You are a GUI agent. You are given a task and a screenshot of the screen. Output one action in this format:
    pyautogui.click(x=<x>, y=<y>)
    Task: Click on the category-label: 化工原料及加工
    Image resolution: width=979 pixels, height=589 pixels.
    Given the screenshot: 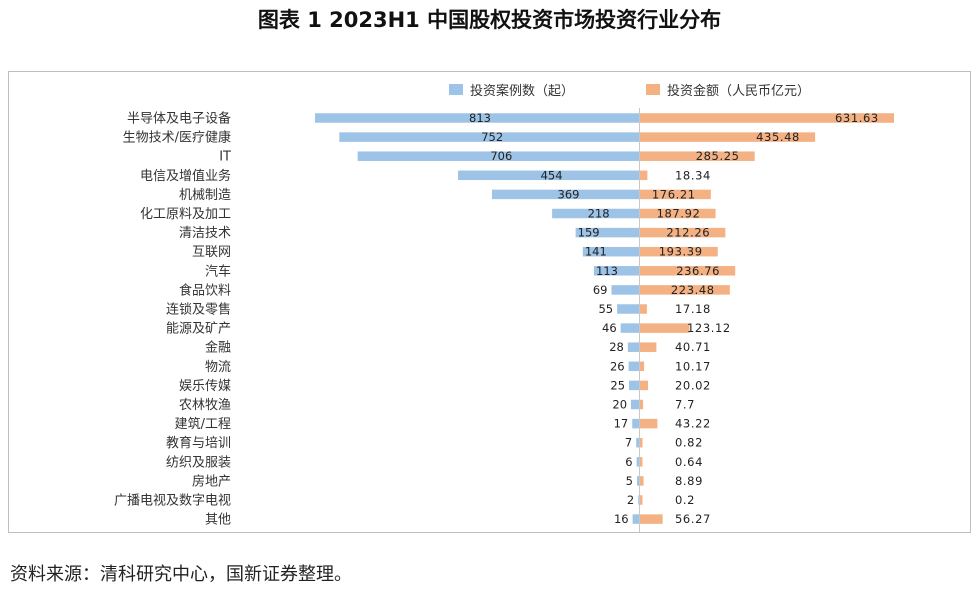 What is the action you would take?
    pyautogui.click(x=185, y=214)
    